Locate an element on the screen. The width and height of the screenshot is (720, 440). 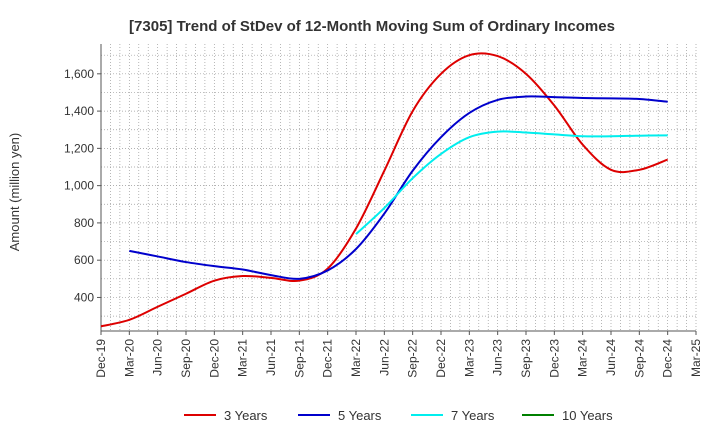
x-tick-label: Dec-23 is located at coordinates (554, 358).